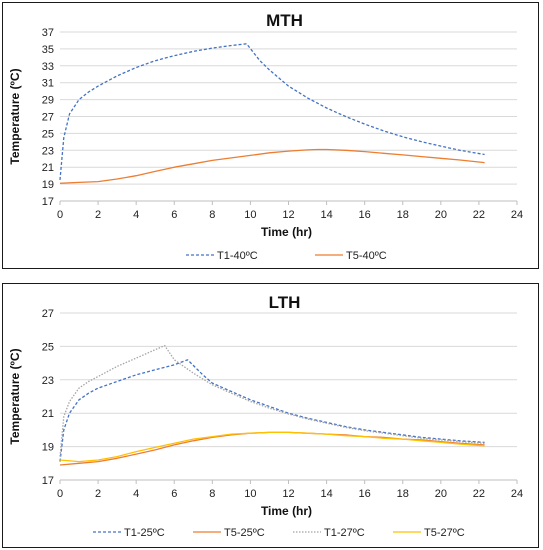 The height and width of the screenshot is (550, 543). What do you see at coordinates (366, 256) in the screenshot?
I see `legend-entry: T5-40ºC` at bounding box center [366, 256].